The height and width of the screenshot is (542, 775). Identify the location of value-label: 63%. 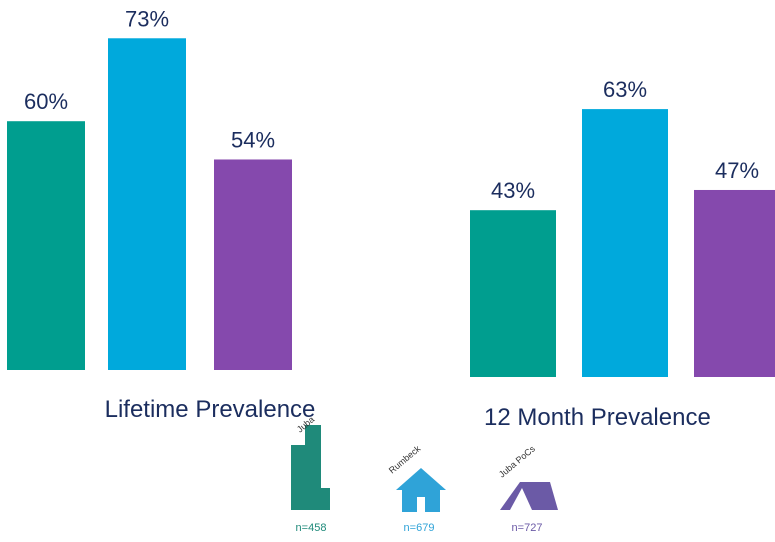
(625, 89).